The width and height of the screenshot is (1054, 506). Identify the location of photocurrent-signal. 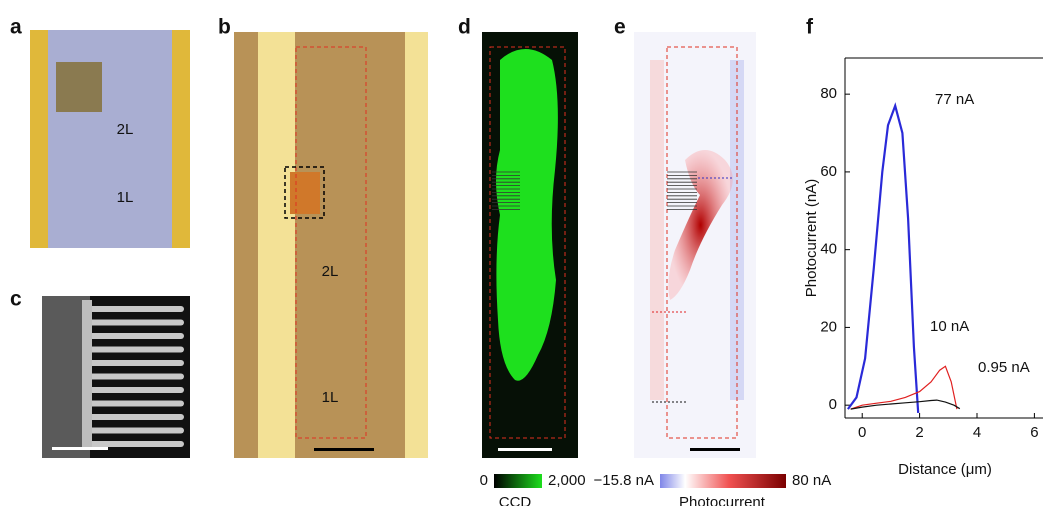
(700, 225).